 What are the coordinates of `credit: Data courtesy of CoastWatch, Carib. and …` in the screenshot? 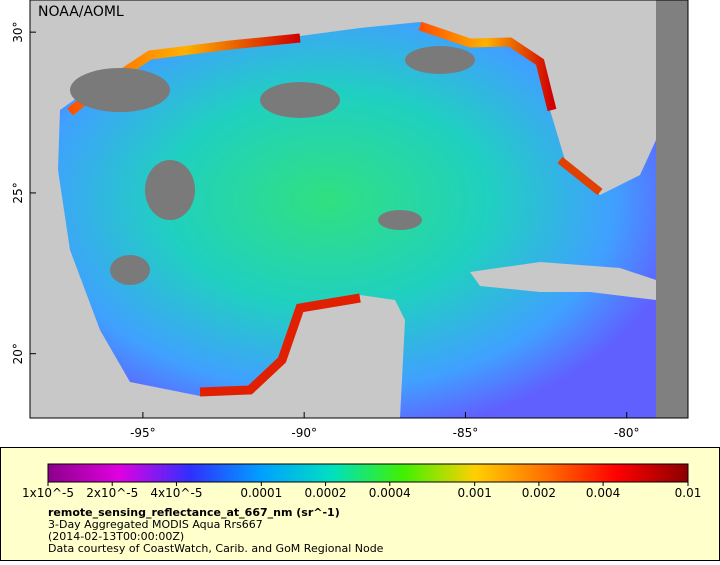 It's located at (216, 548).